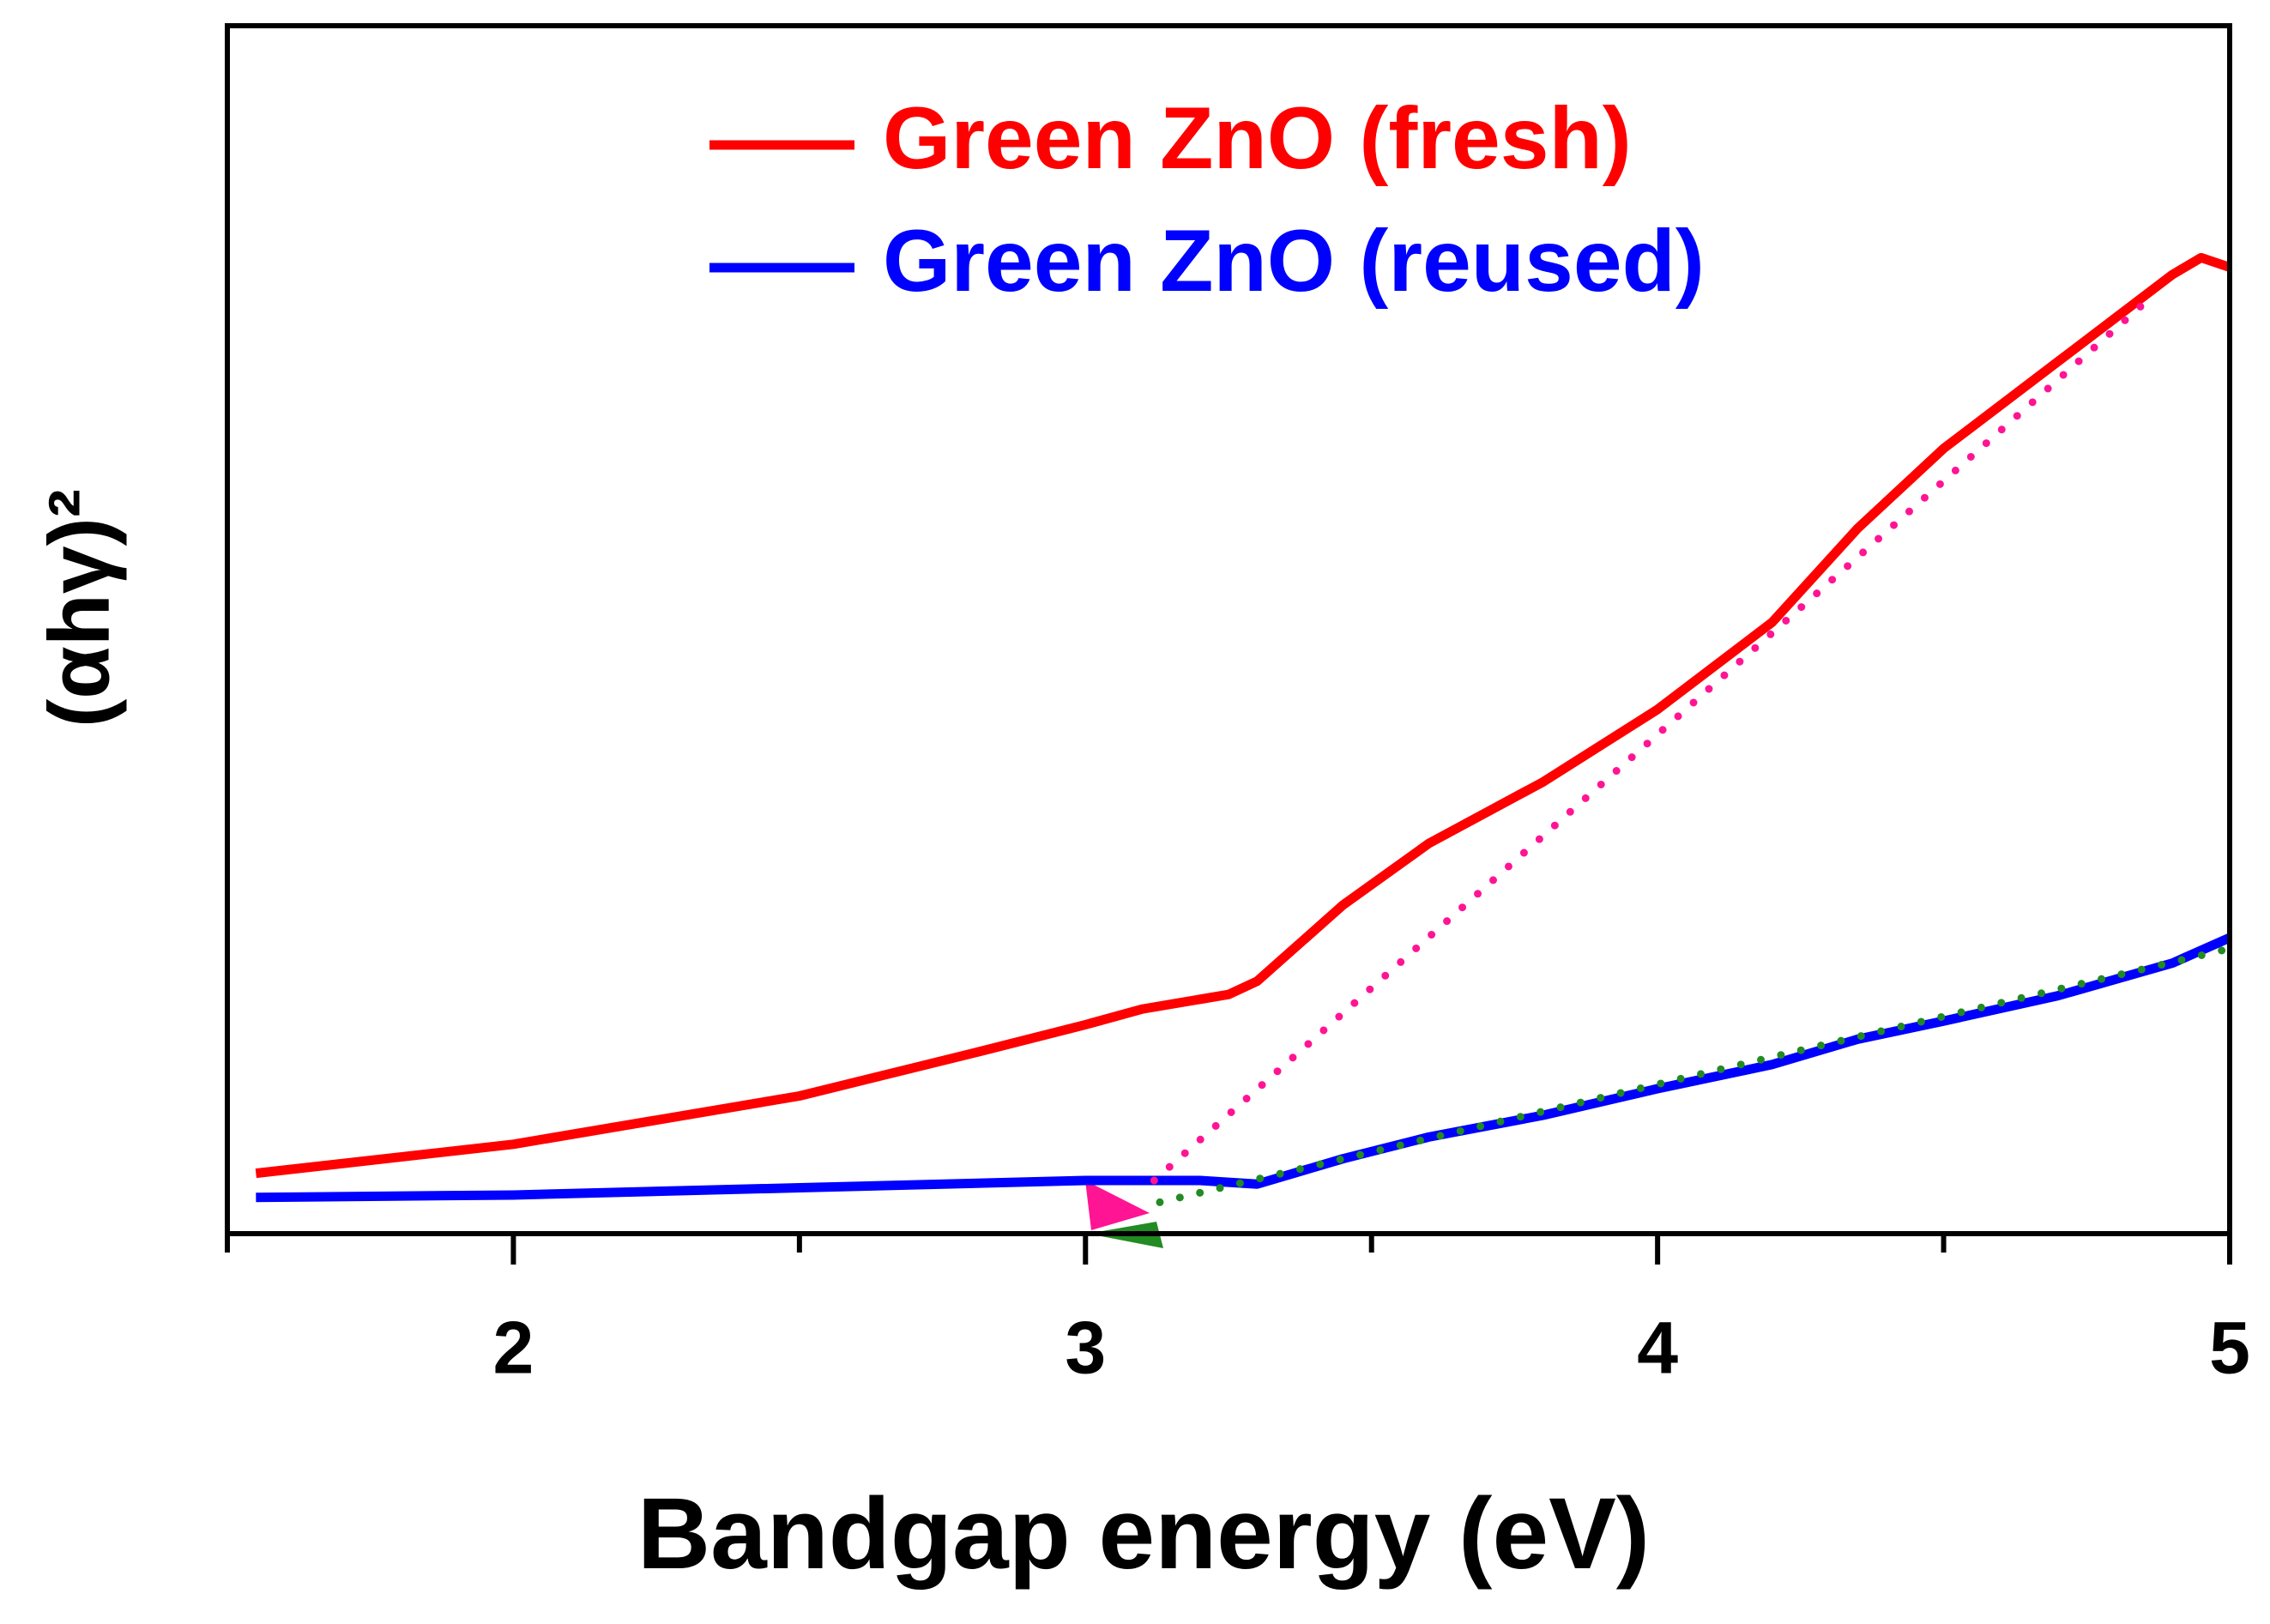  What do you see at coordinates (1695, 1075) in the screenshot?
I see `fit-line` at bounding box center [1695, 1075].